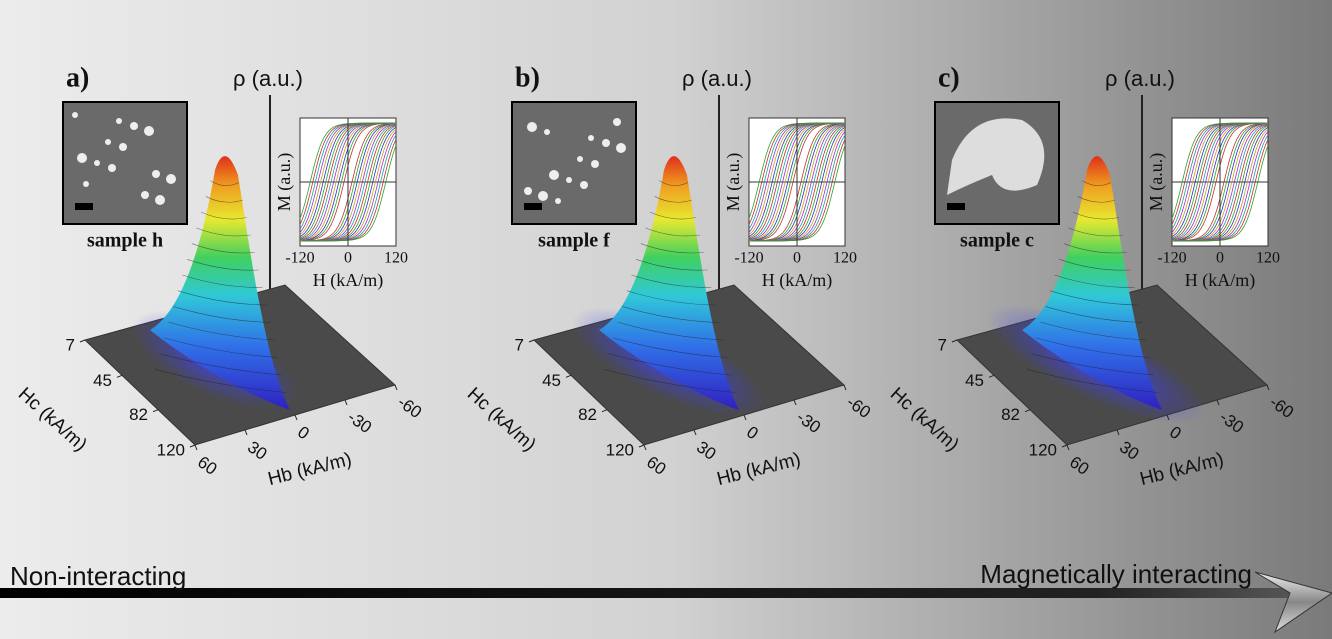  What do you see at coordinates (996, 156) in the screenshot?
I see `particle-cluster` at bounding box center [996, 156].